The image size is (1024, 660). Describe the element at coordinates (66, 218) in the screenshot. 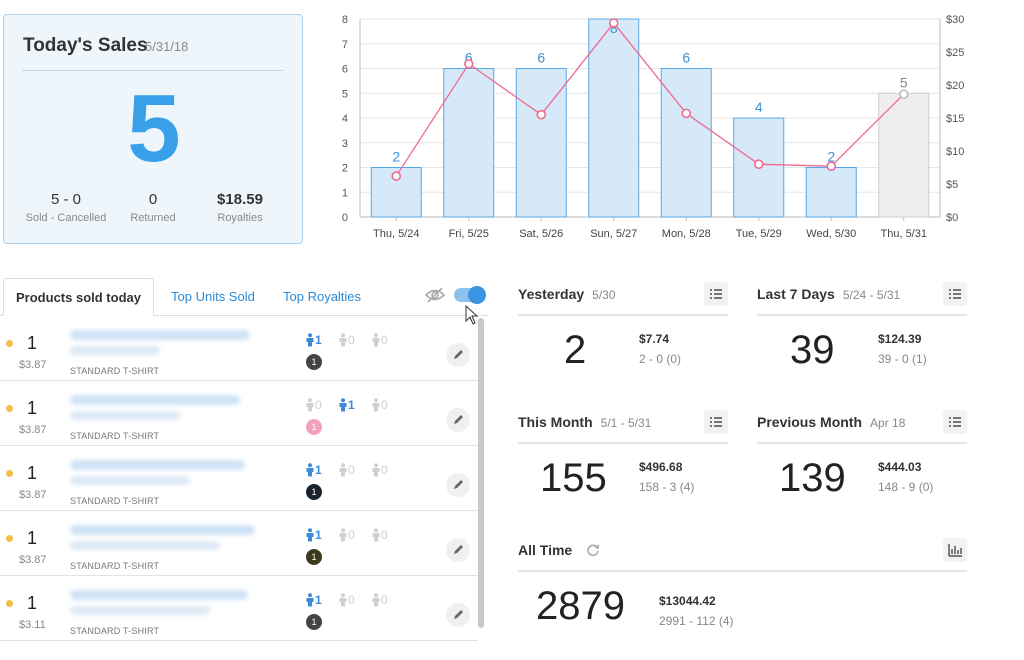

I see `sold-cancelled-label: Sold - Cancelled` at that location.